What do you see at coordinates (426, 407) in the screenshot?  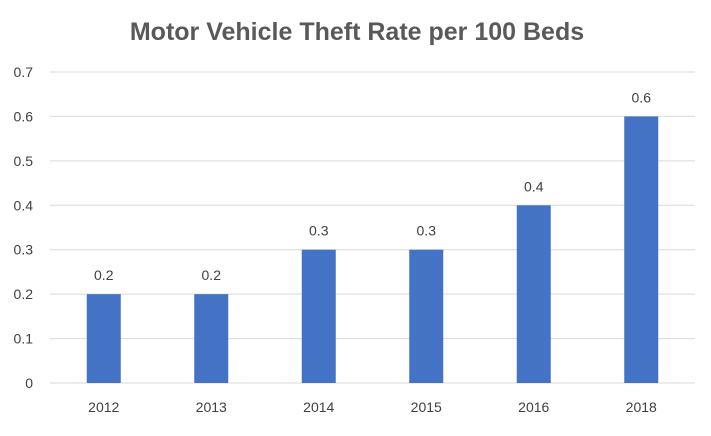 I see `x-tick-label-2015: 2015` at bounding box center [426, 407].